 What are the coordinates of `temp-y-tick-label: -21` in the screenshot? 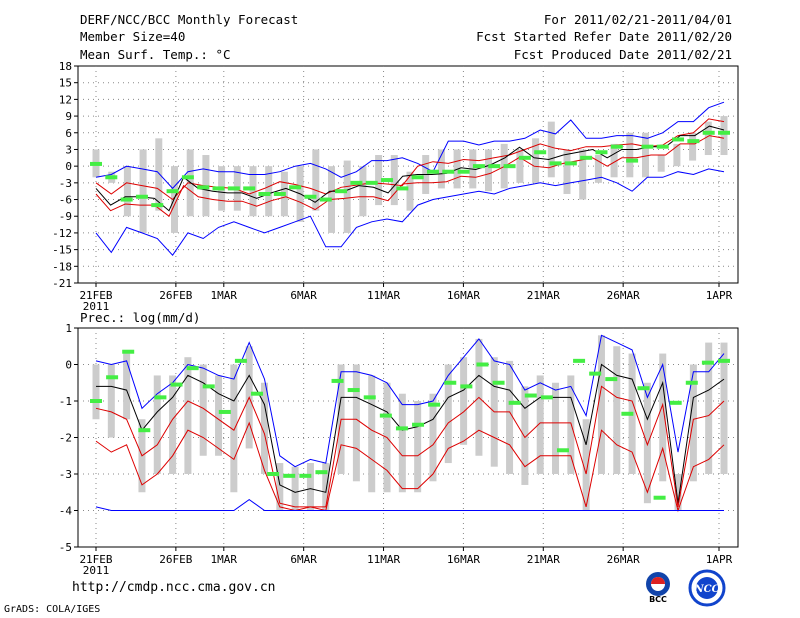 It's located at (62, 283).